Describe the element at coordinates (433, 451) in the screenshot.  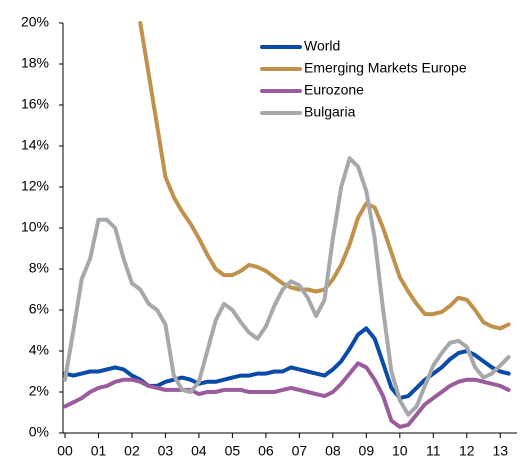
I see `x-tick-label: 11` at that location.